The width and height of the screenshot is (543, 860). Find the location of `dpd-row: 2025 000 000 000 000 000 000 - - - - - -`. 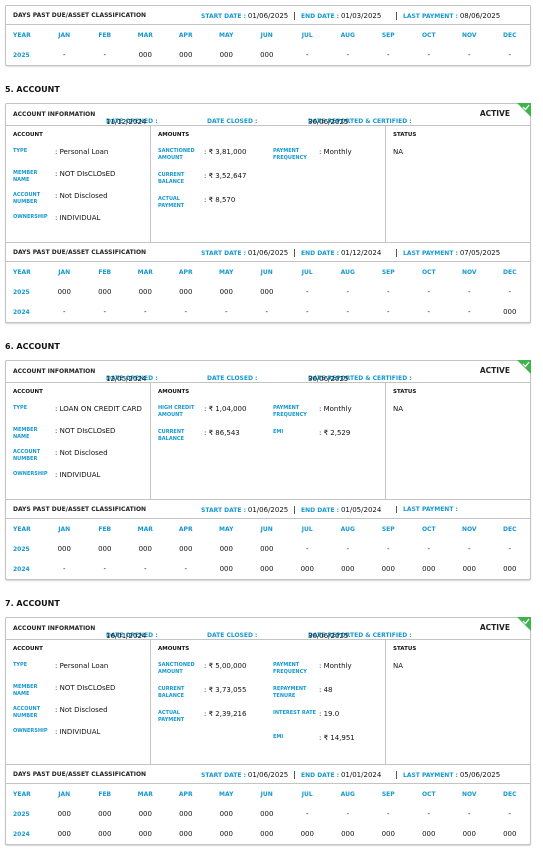

dpd-row: 2025 000 000 000 000 000 000 - - - - - - is located at coordinates (268, 814).